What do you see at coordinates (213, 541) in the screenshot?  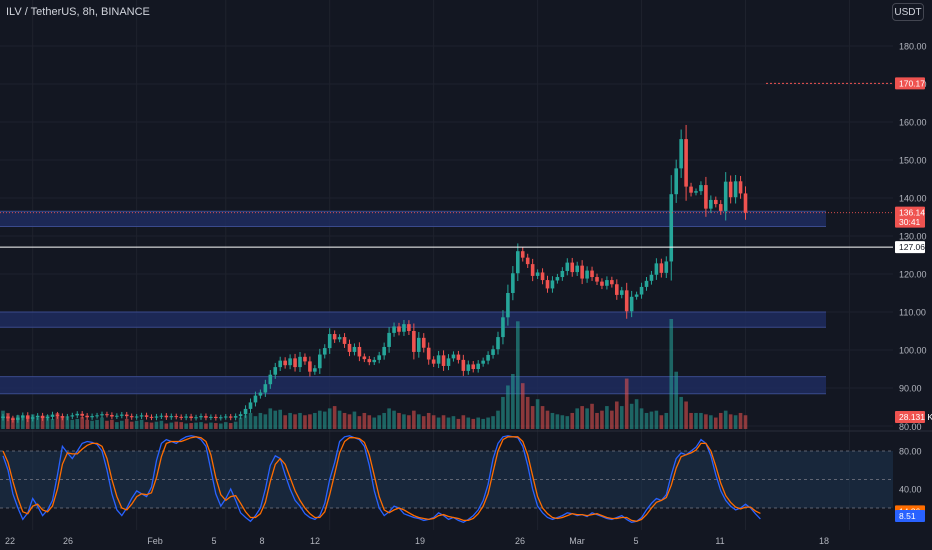 I see `time-axis-tick: 5` at bounding box center [213, 541].